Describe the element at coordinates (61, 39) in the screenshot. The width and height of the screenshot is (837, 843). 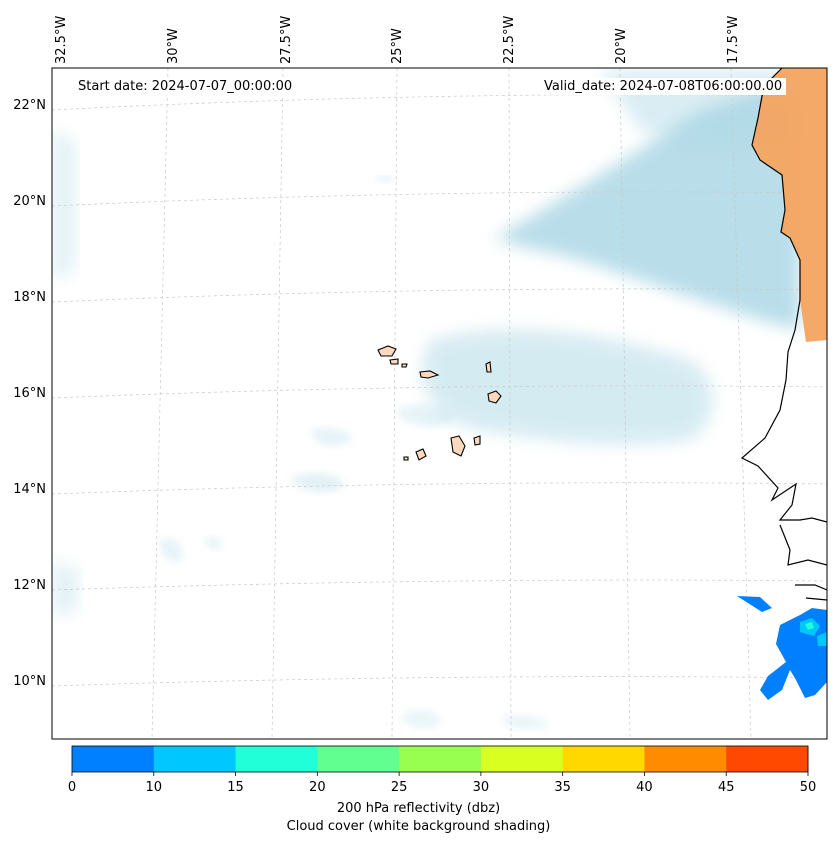
I see `lon-label: 32.5°W` at that location.